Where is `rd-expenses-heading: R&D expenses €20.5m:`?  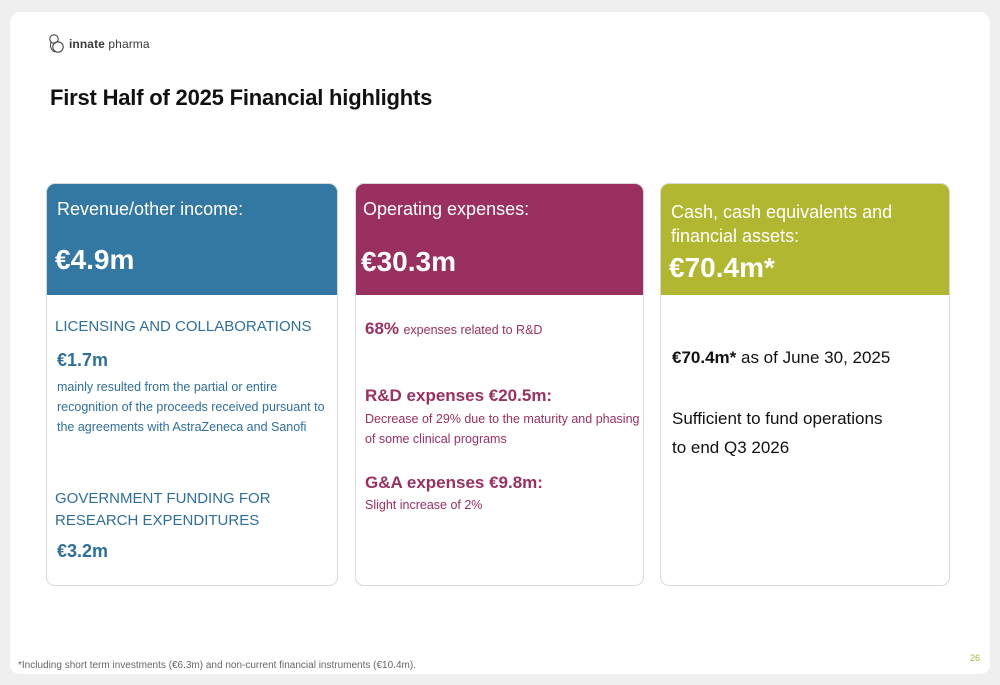
rd-expenses-heading: R&D expenses €20.5m: is located at coordinates (459, 395).